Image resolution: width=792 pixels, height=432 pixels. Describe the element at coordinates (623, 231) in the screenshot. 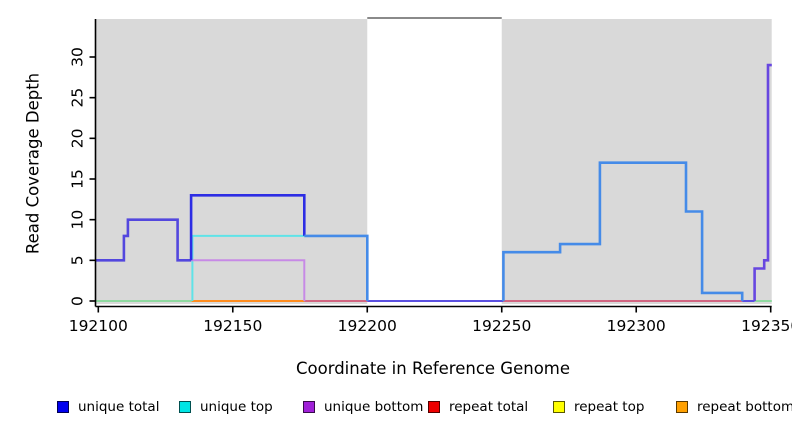

I see `series-unique-total-dodger-right` at that location.